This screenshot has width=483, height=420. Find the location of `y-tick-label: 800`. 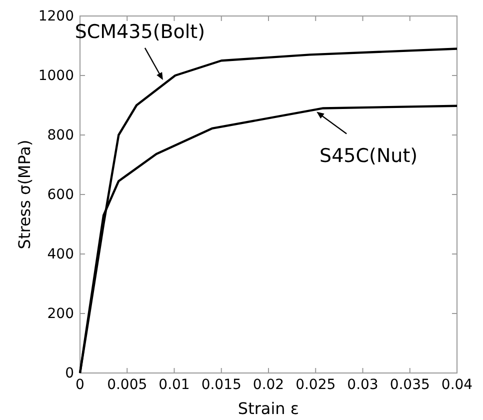

y-tick-label: 800 is located at coordinates (60, 135).